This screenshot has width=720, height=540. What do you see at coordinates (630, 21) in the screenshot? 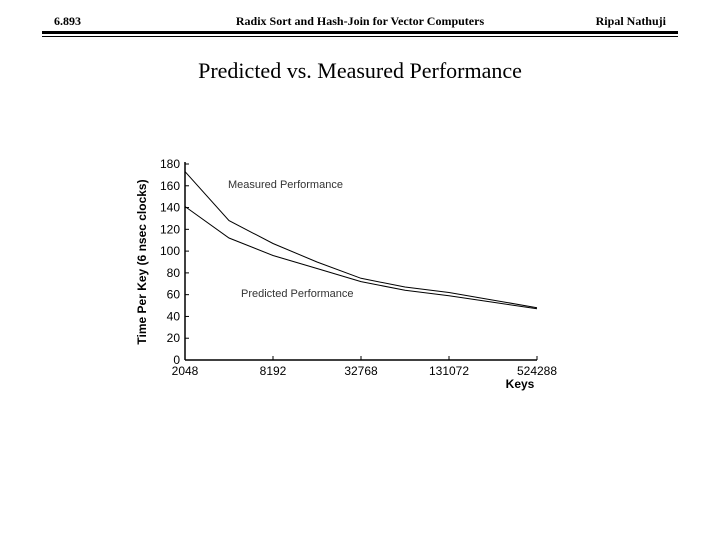
I see `header-author: Ripal Nathuji` at bounding box center [630, 21].